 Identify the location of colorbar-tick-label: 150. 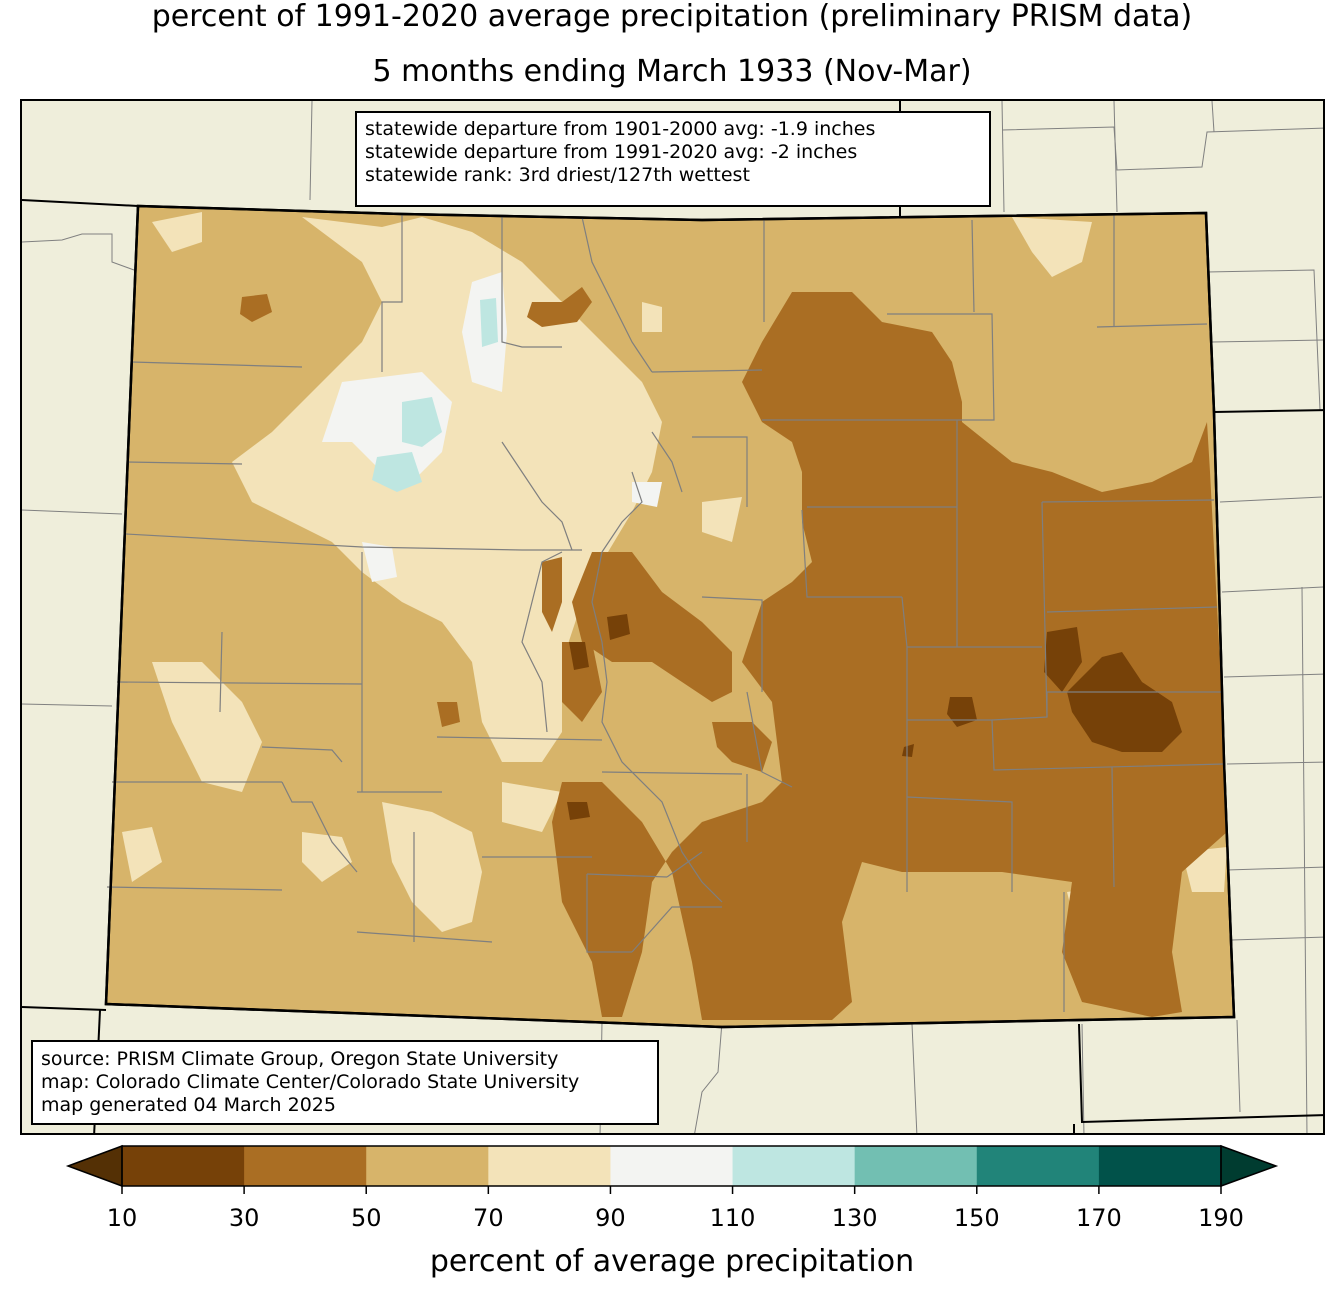
(976, 1218).